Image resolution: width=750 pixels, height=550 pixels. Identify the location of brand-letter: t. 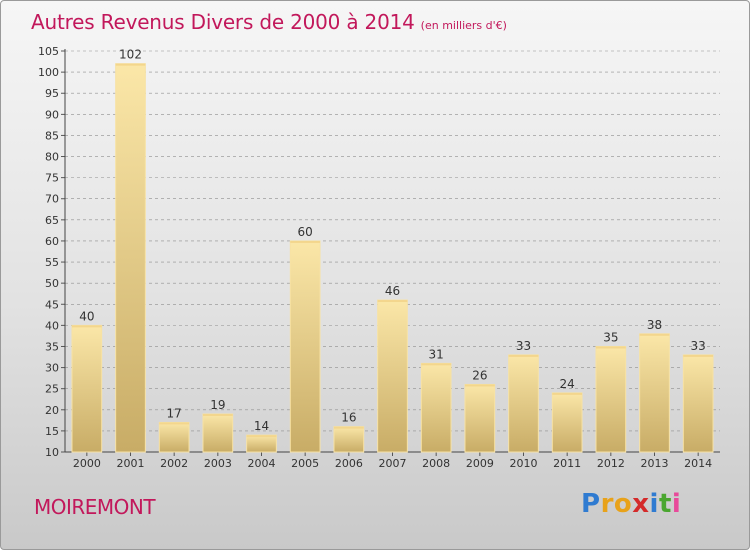
(665, 504).